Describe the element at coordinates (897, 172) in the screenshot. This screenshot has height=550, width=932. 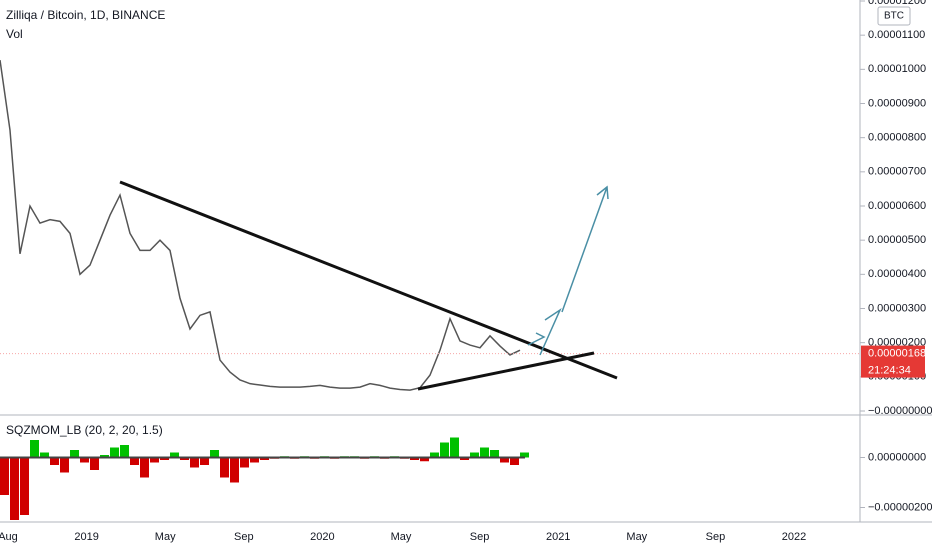
I see `y-tick-label: 0.00000700` at that location.